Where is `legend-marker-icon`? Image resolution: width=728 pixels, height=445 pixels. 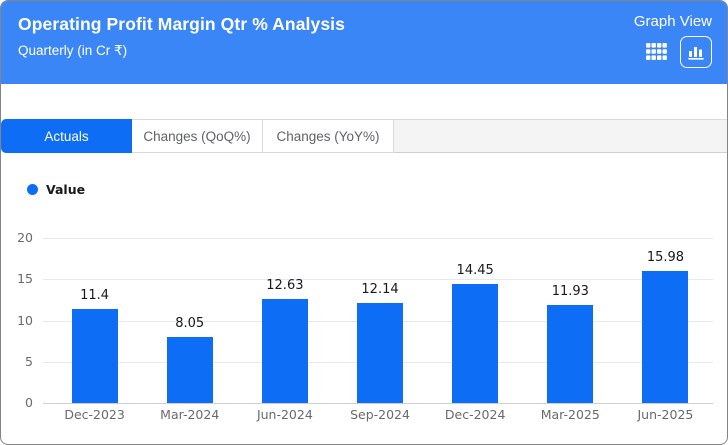
legend-marker-icon is located at coordinates (32, 189).